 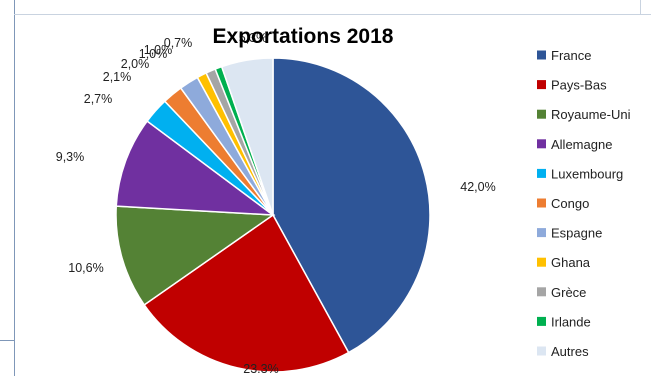 I want to click on slice-label-luxembourg: 2,7%, so click(x=98, y=99).